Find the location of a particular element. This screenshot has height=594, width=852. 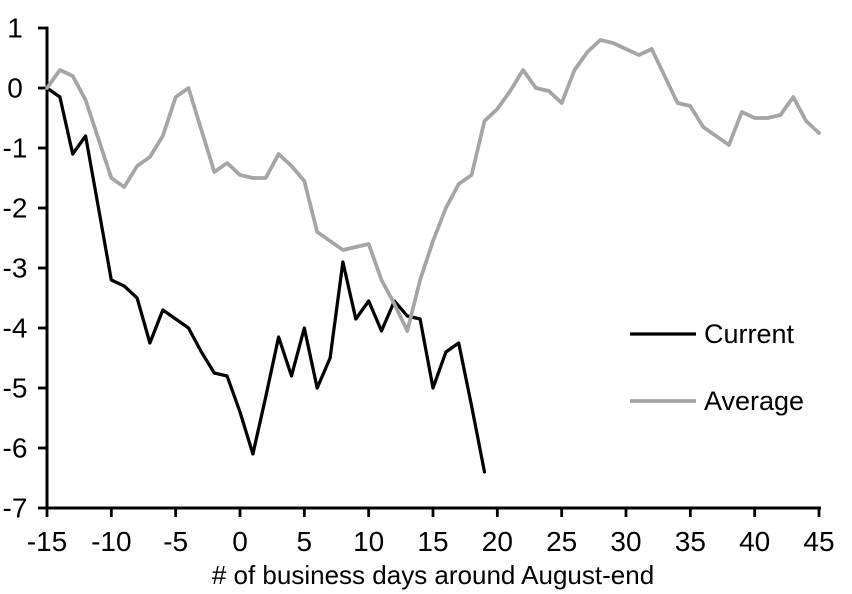

x-tick-label: 40 is located at coordinates (754, 541).